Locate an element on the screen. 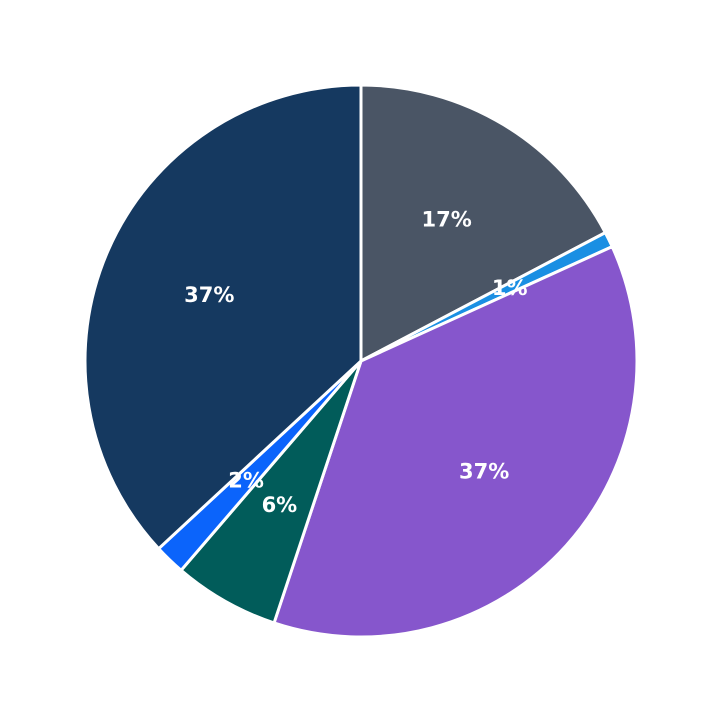 This screenshot has height=723, width=723. pie-slice is located at coordinates (483, 223).